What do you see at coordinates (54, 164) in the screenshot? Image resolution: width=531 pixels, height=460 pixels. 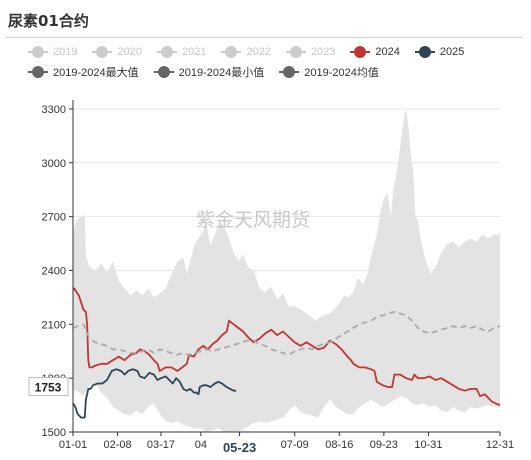 I see `y-tick-label: 3000` at bounding box center [54, 164].